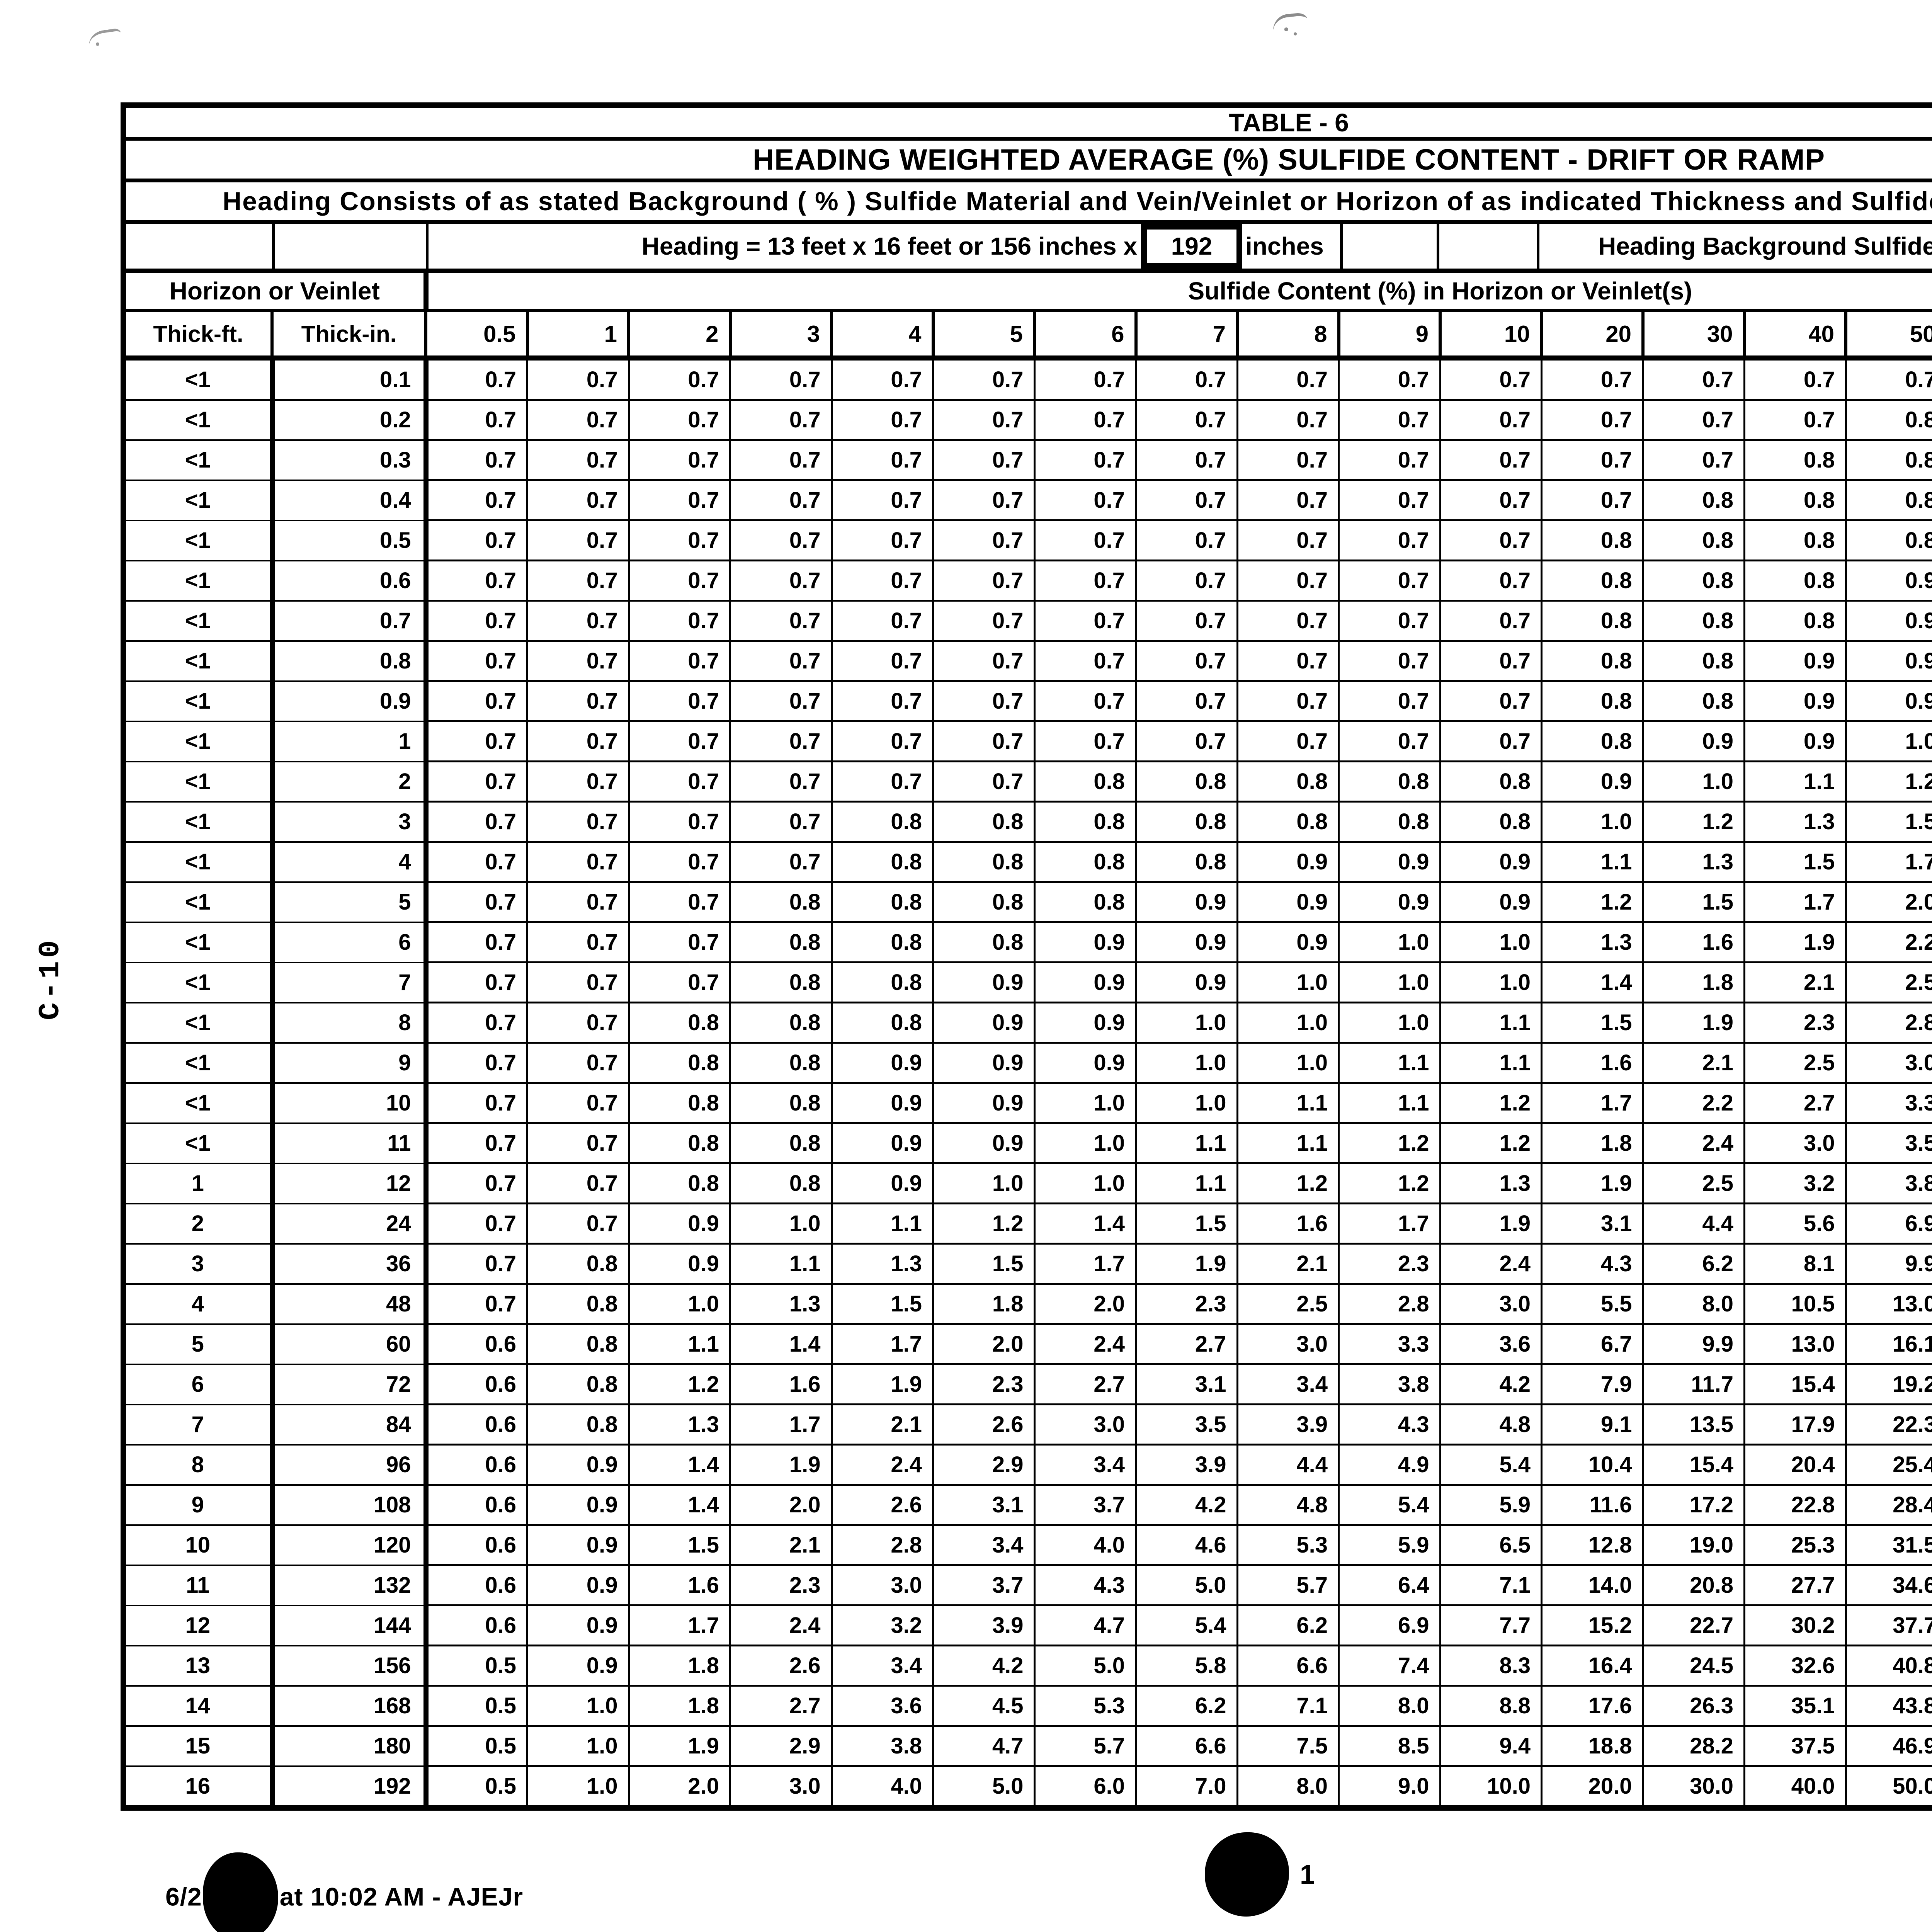 This screenshot has width=1932, height=1932. Describe the element at coordinates (1390, 1264) in the screenshot. I see `sulfide-value-cell: 2.3` at that location.